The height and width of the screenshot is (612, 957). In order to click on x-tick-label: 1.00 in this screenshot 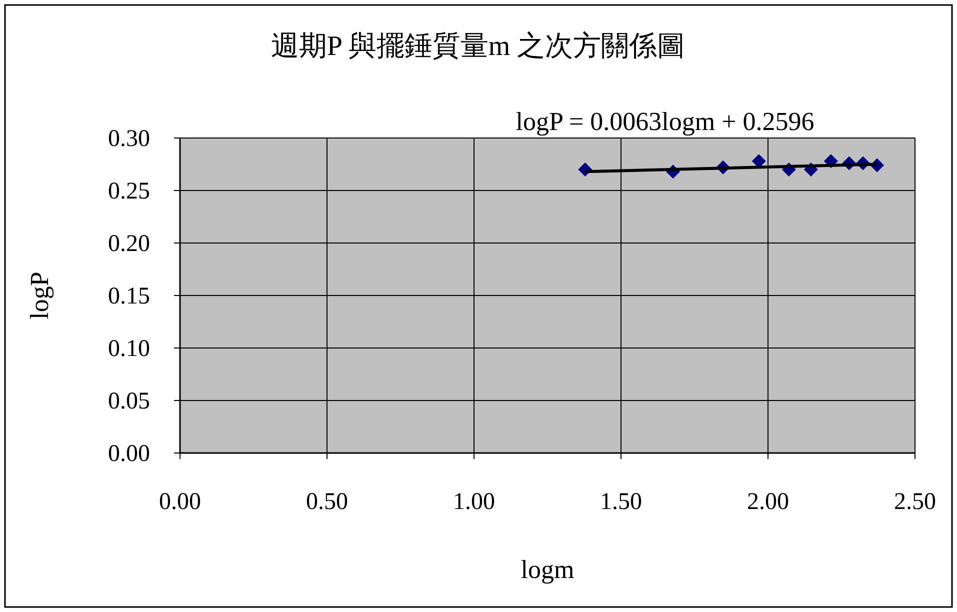, I will do `click(474, 502)`.